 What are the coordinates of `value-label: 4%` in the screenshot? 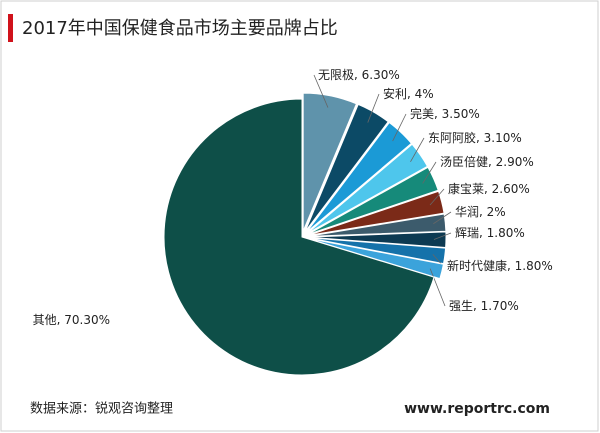 It's located at (424, 94).